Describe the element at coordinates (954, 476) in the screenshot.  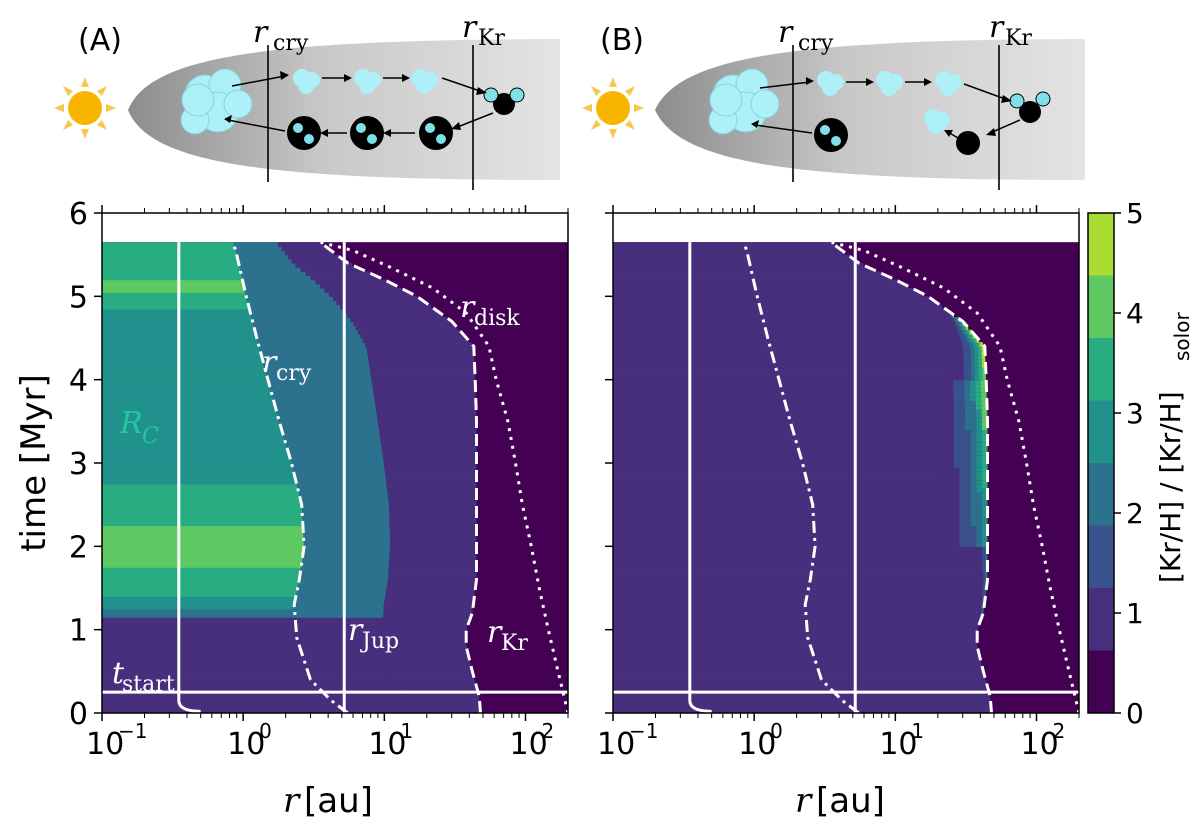
I see `curve-b` at that location.